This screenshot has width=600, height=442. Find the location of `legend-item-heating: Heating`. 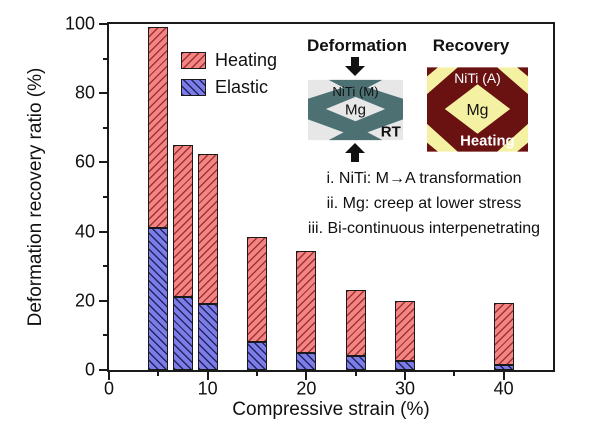

legend-item-heating: Heating is located at coordinates (229, 60).